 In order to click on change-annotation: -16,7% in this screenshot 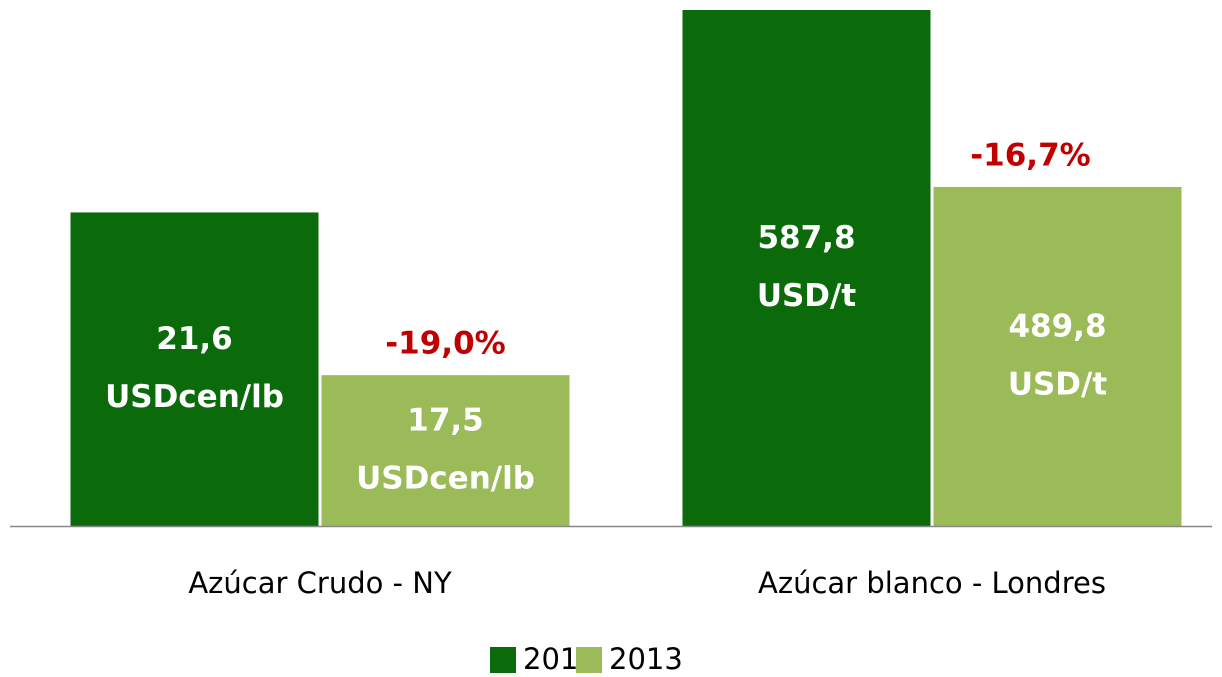, I will do `click(1030, 155)`.